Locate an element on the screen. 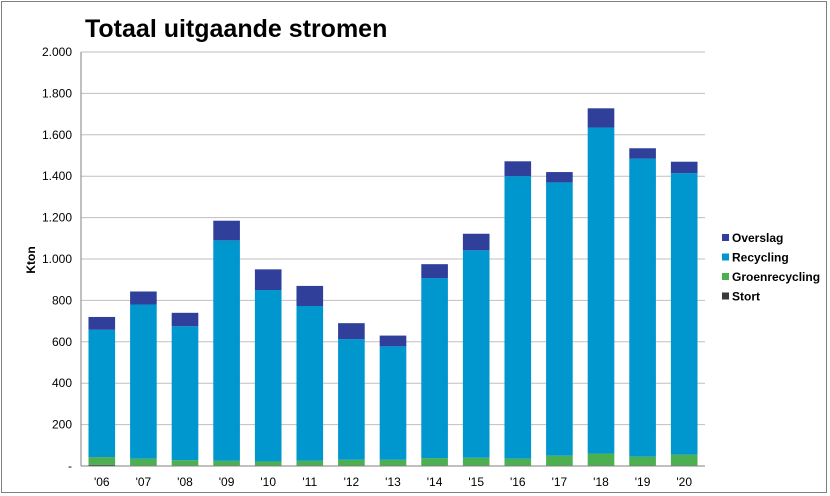 This screenshot has height=496, width=830. x-tick-label: '12 is located at coordinates (352, 482).